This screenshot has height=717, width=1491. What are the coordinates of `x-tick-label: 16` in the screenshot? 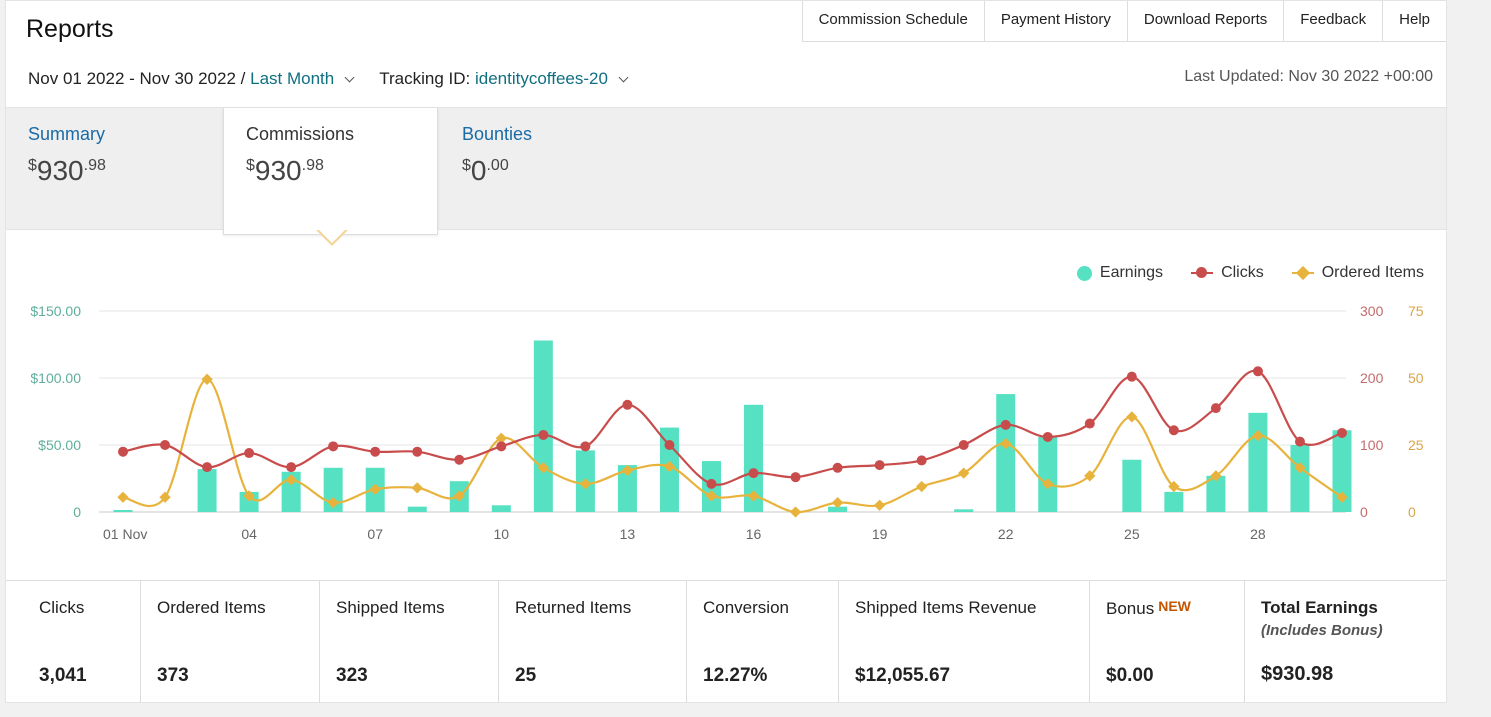 It's located at (754, 534).